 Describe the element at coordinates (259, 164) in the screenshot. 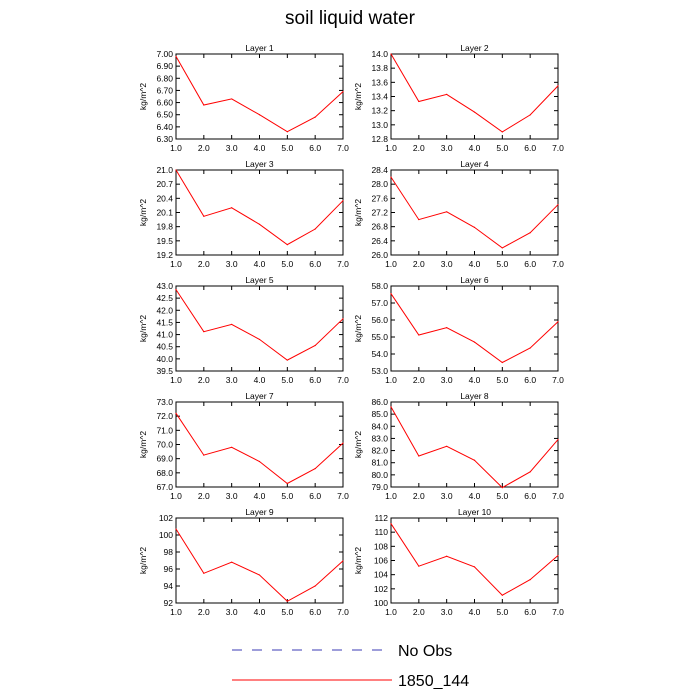

I see `panel-title: Layer 3` at that location.